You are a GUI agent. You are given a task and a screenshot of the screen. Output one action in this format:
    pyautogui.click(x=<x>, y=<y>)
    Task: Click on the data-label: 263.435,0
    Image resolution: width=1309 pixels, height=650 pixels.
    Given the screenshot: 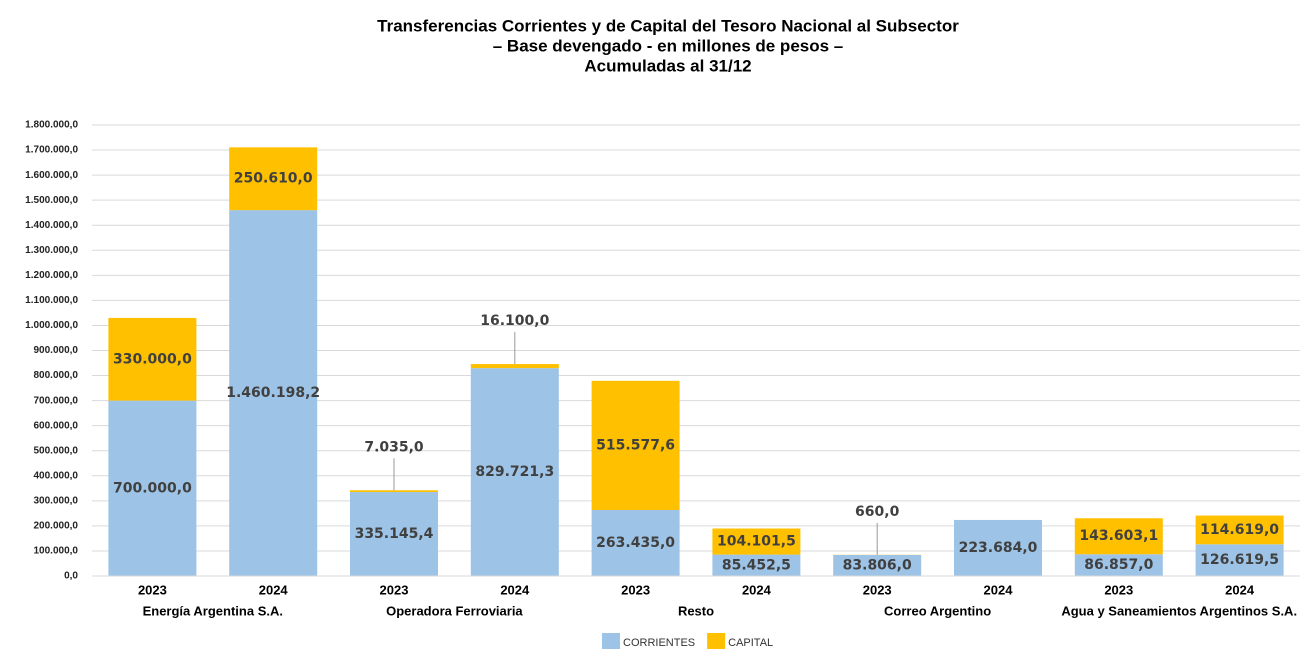 What is the action you would take?
    pyautogui.click(x=635, y=543)
    